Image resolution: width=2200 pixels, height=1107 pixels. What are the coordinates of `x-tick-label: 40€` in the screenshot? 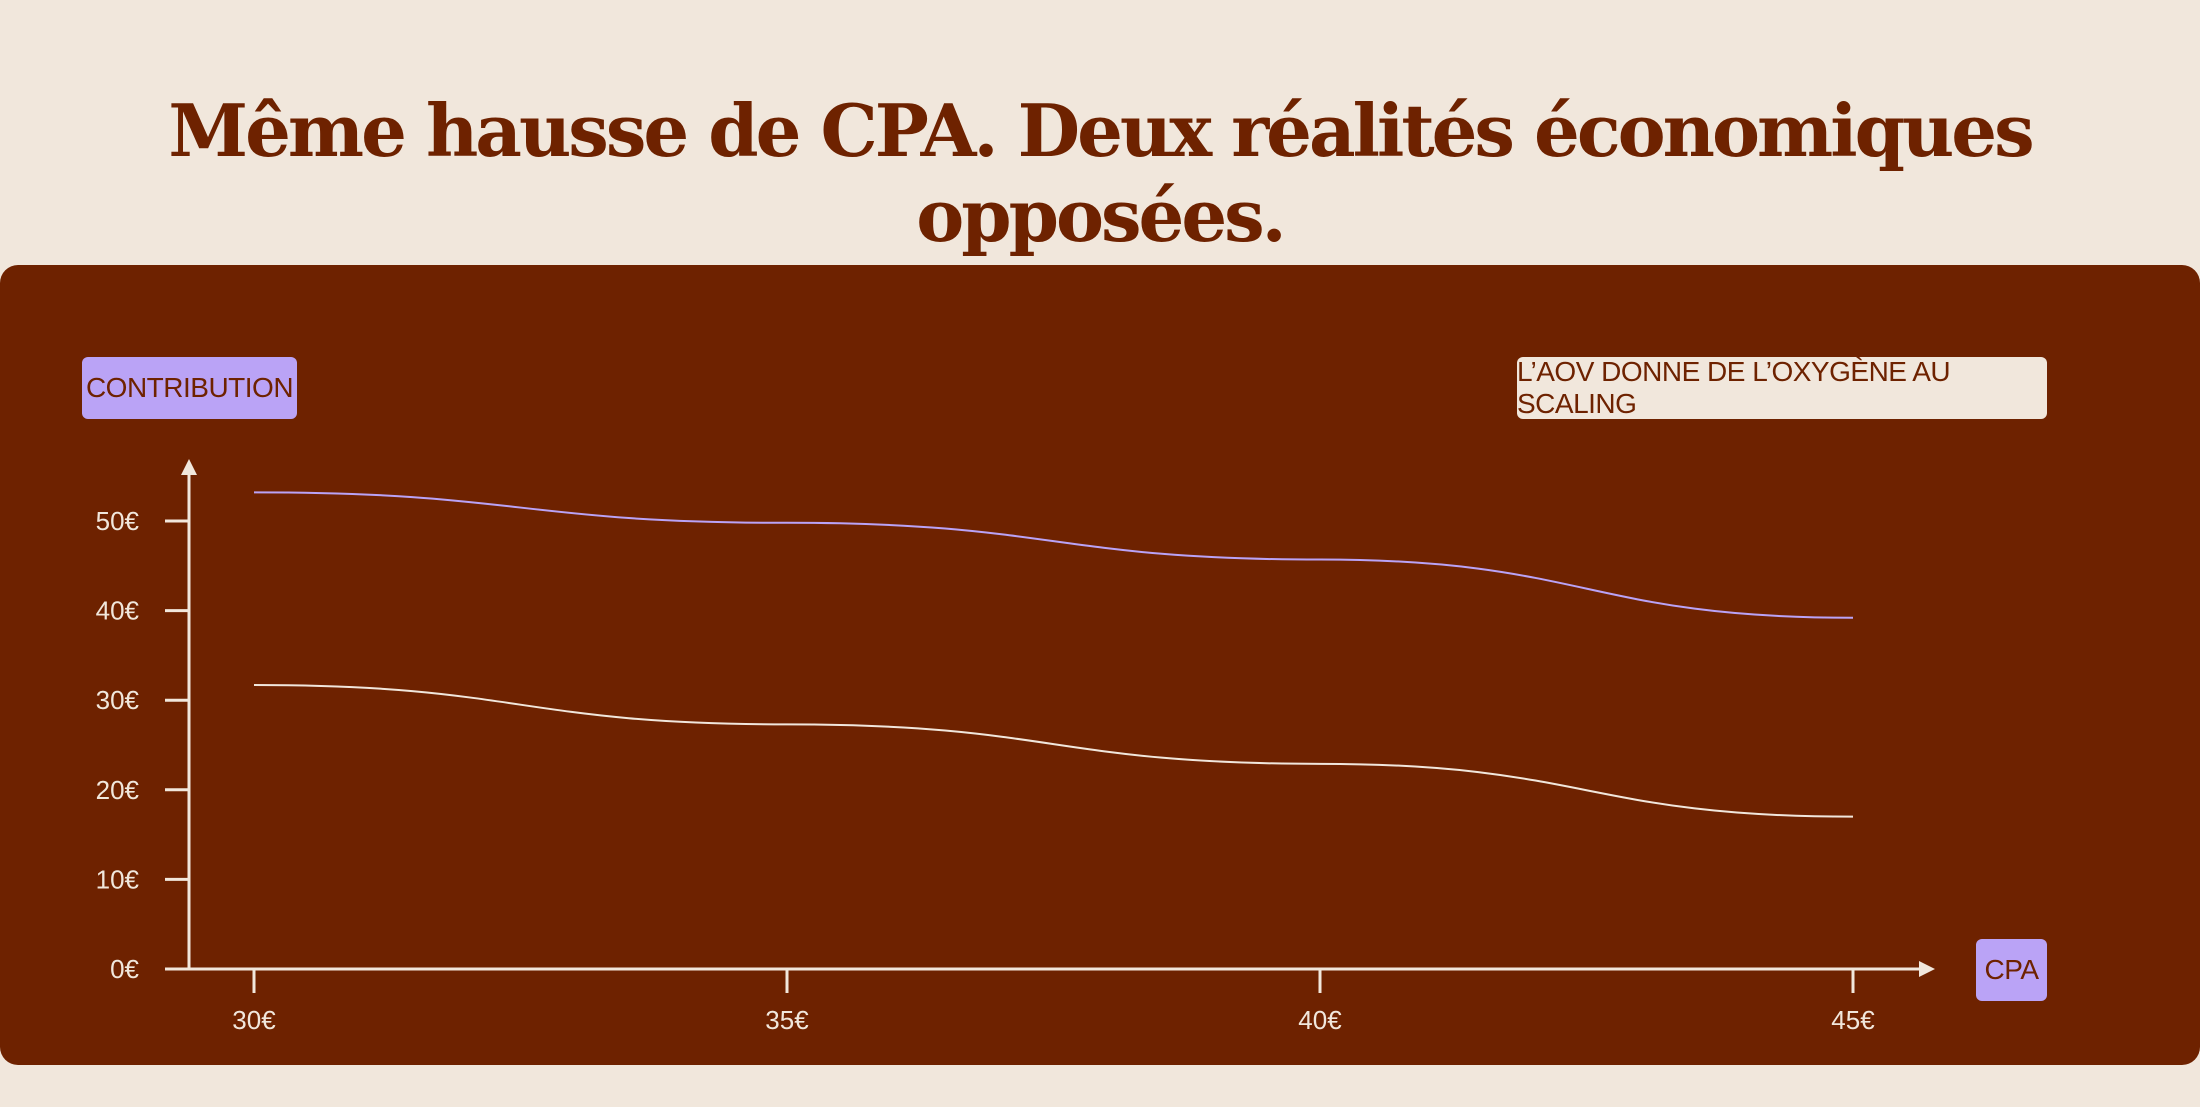 It's located at (1320, 1020).